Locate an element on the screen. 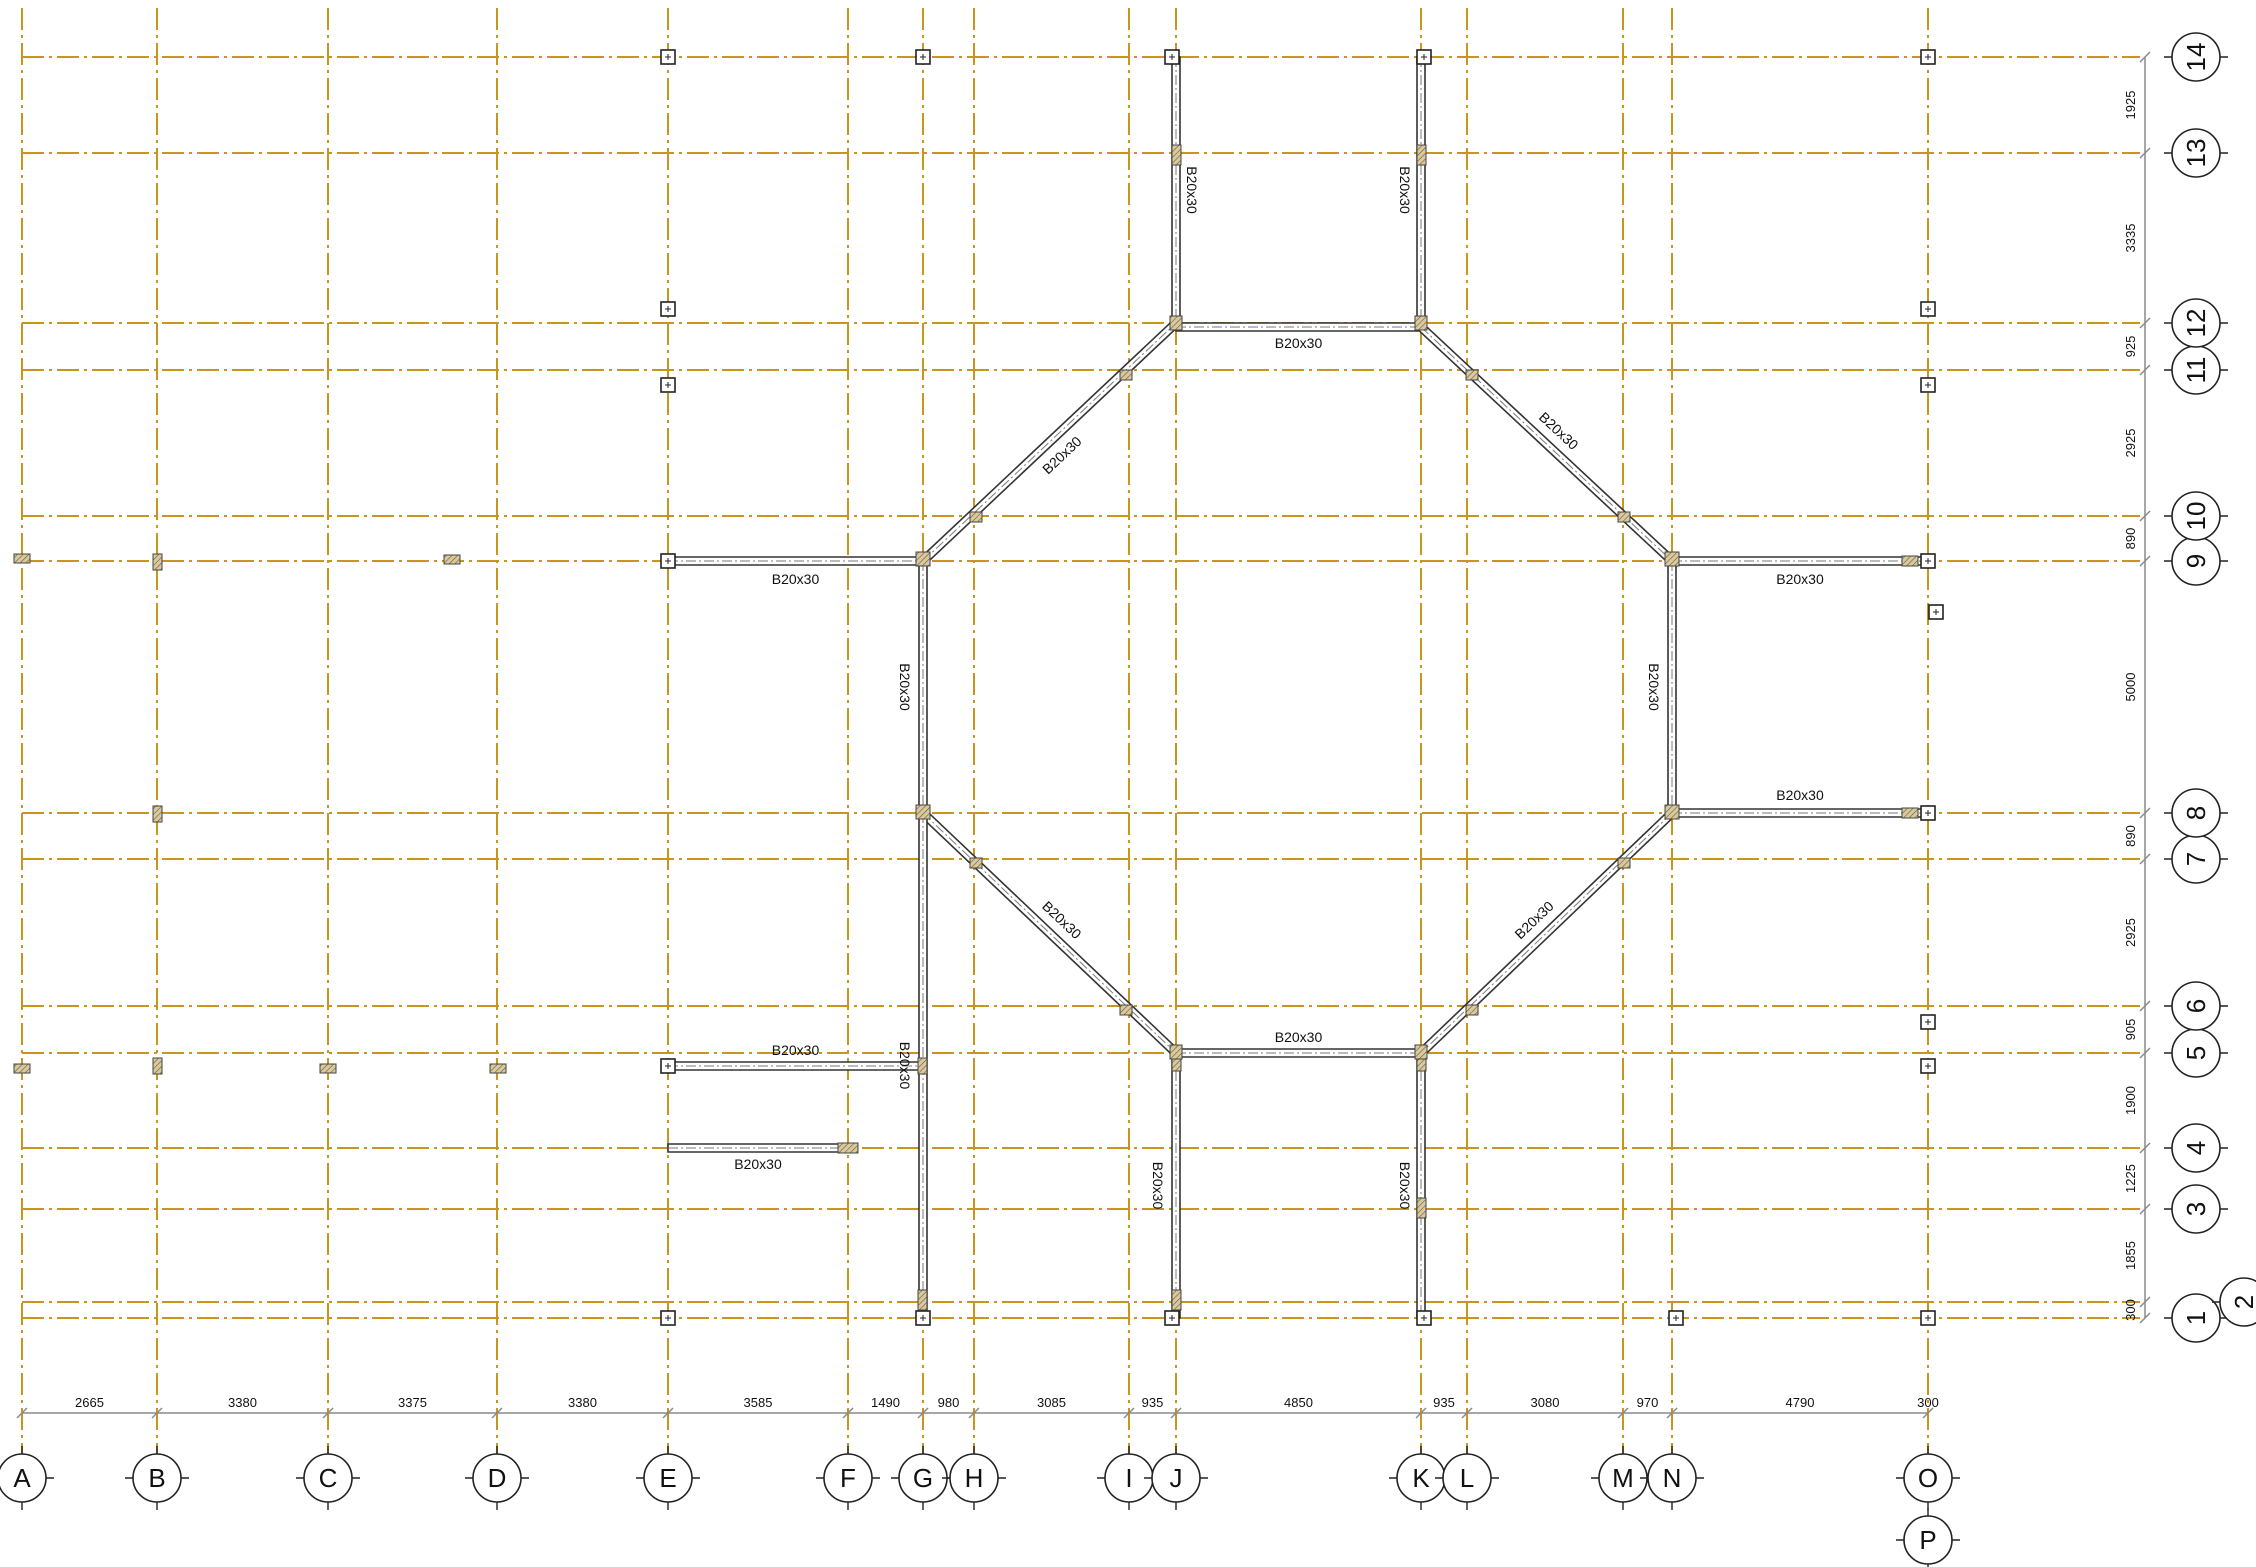 This screenshot has height=1567, width=2256. axis-bubble-4: 4 is located at coordinates (2196, 1148).